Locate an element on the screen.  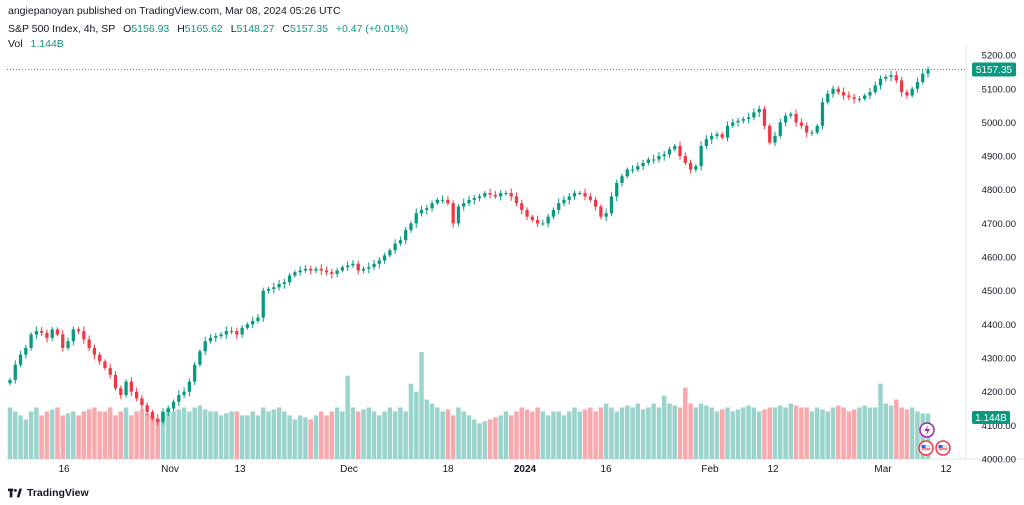
change-value: +0.47 (+0.01%) is located at coordinates (372, 29).